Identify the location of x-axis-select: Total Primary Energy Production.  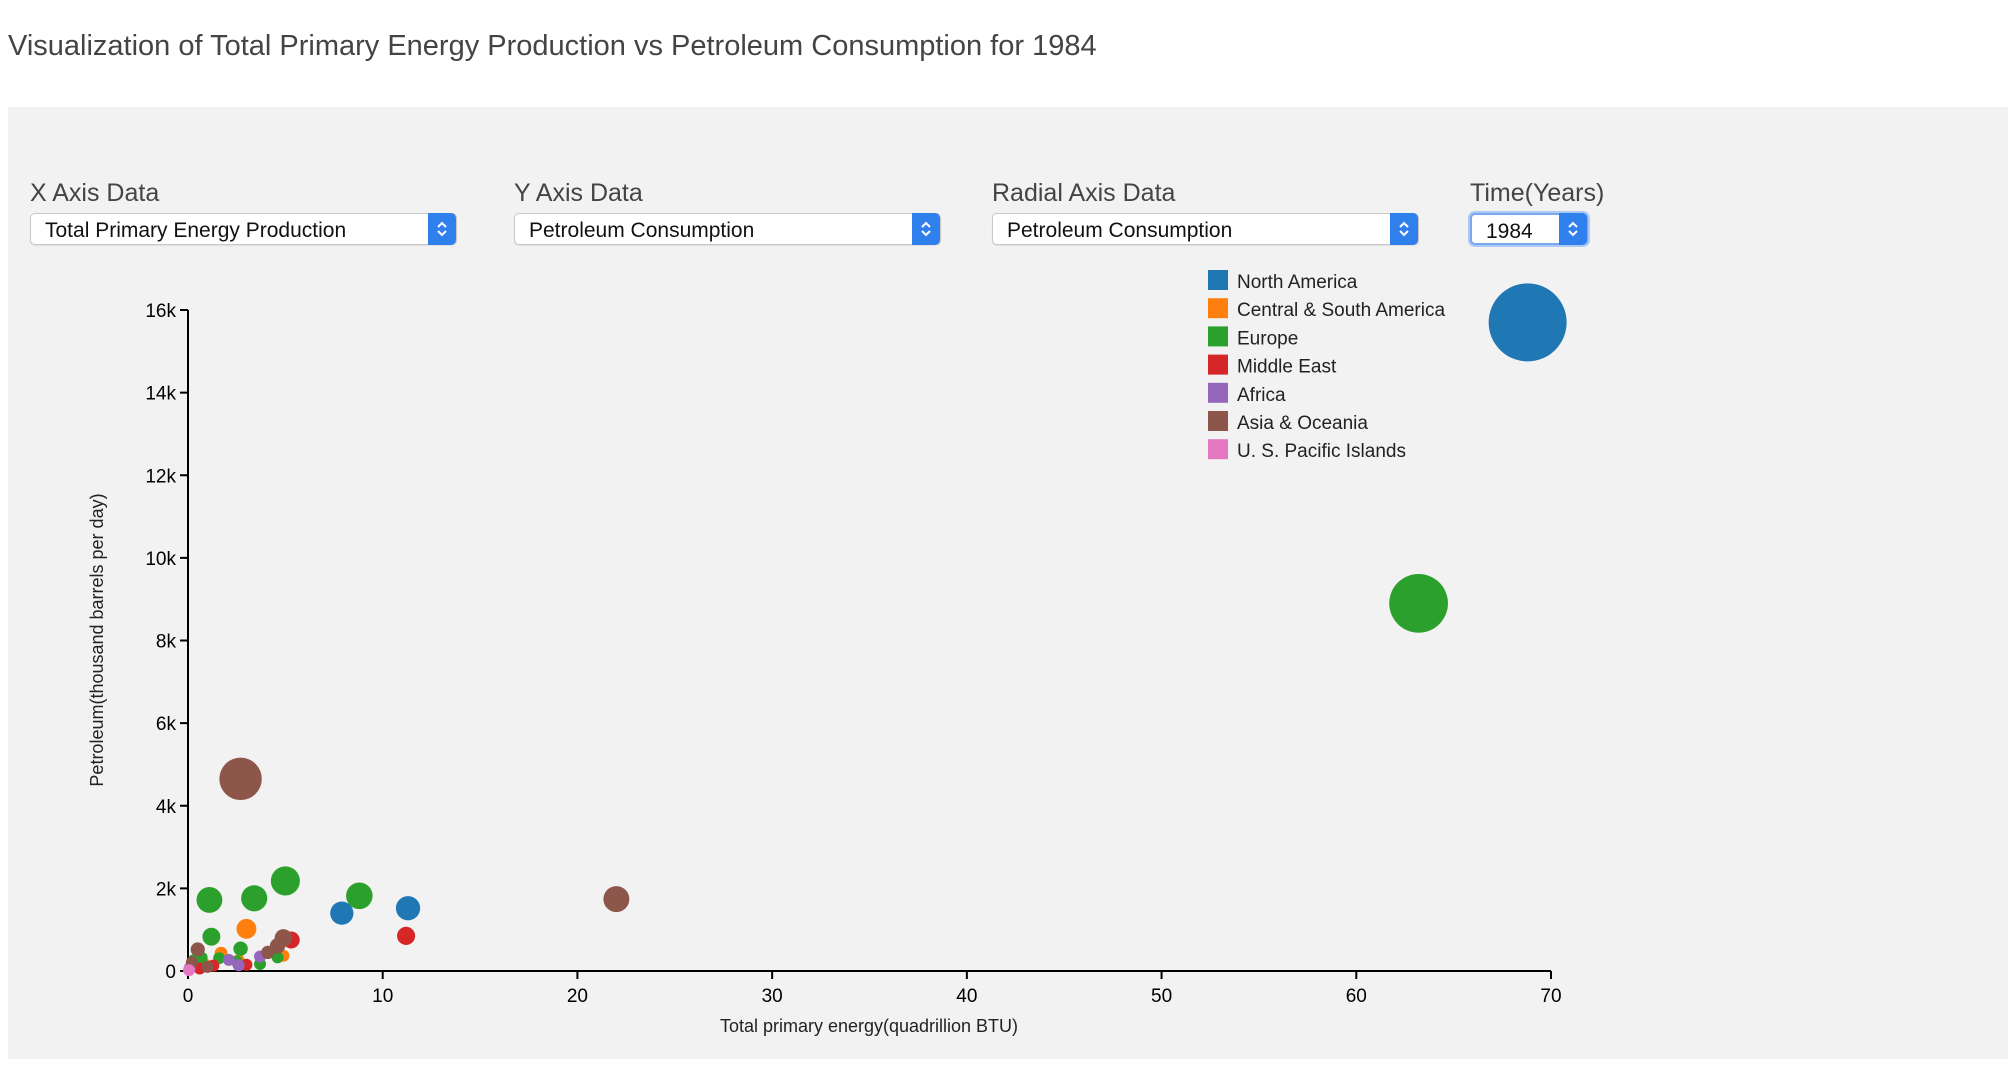
(243, 229).